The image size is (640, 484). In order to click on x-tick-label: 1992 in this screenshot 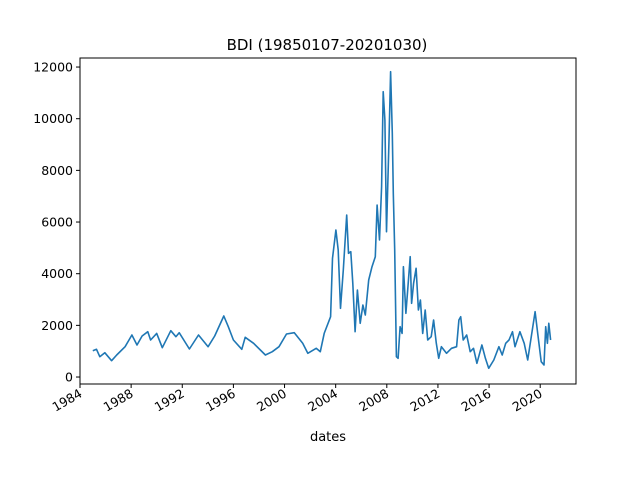, I will do `click(169, 400)`.